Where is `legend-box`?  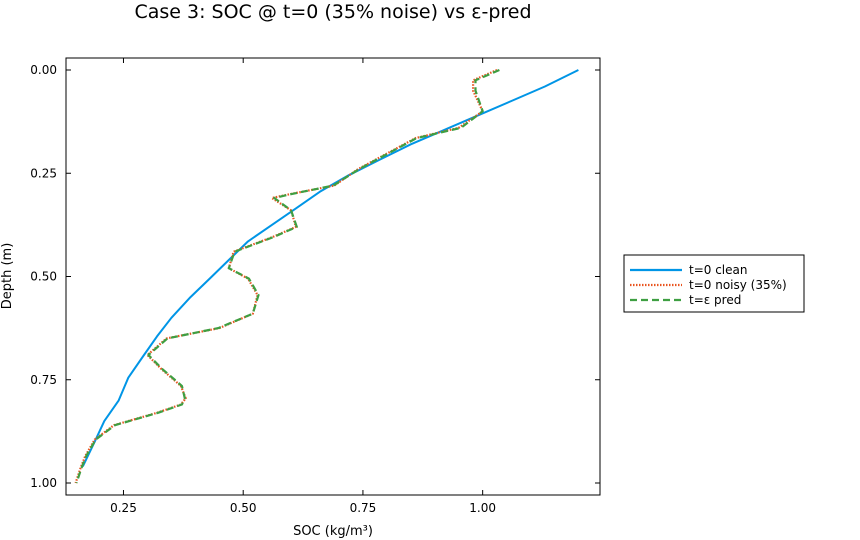
legend-box is located at coordinates (714, 283).